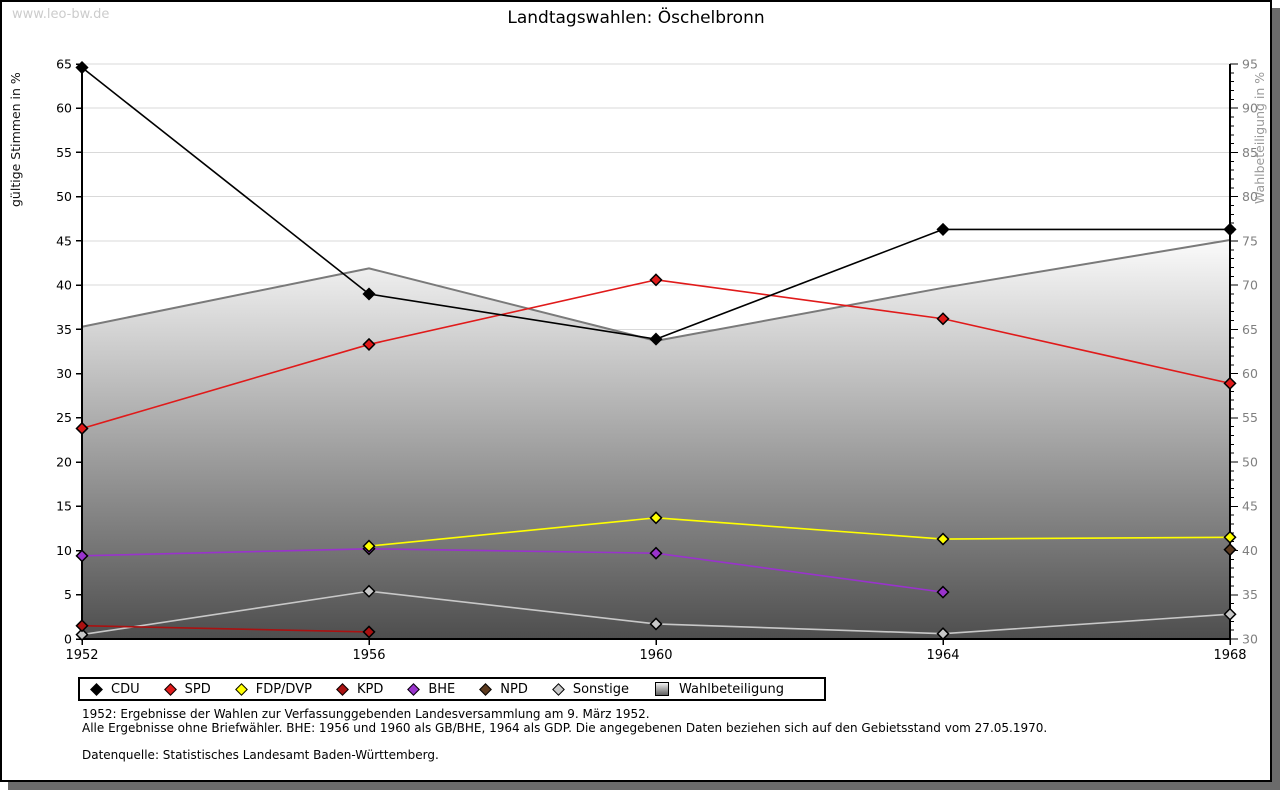 The image size is (1280, 791). I want to click on legend-label: Sonstige, so click(601, 689).